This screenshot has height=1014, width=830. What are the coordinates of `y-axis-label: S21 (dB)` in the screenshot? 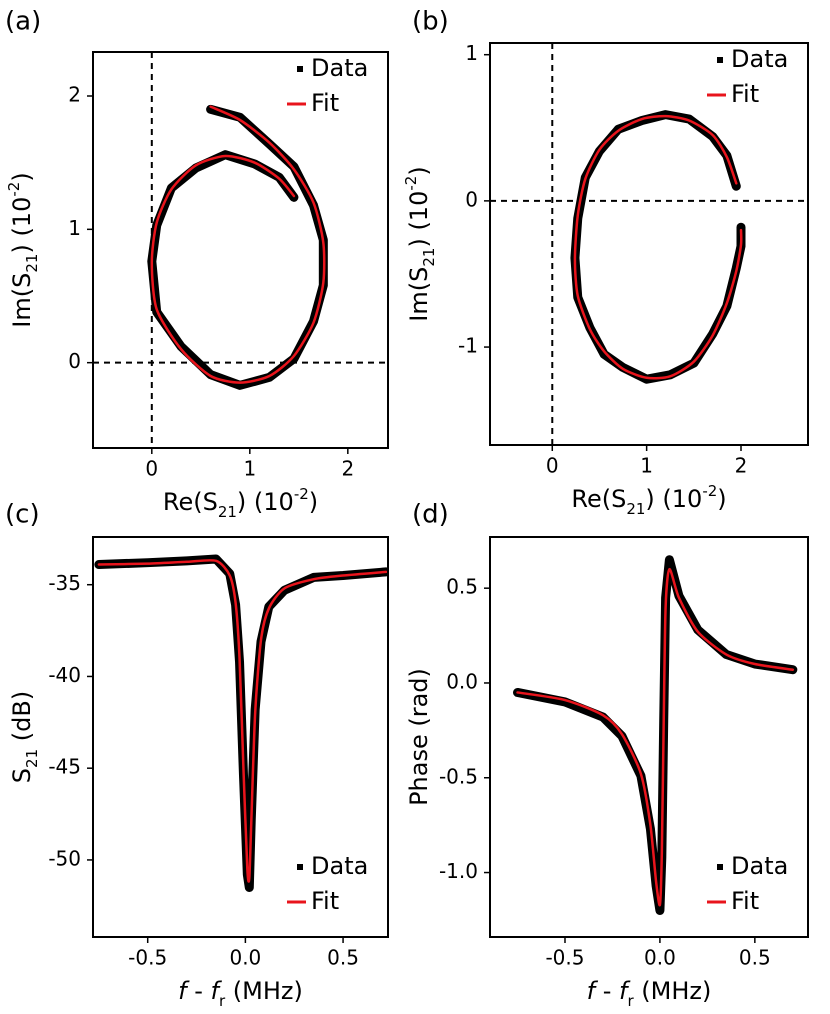 It's located at (24, 737).